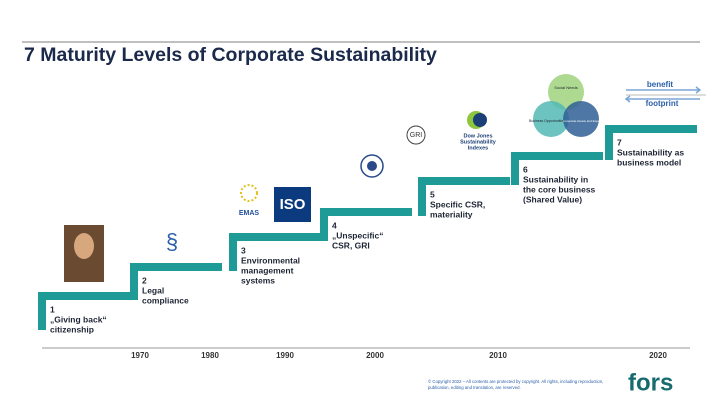  I want to click on gri-logo, so click(416, 135).